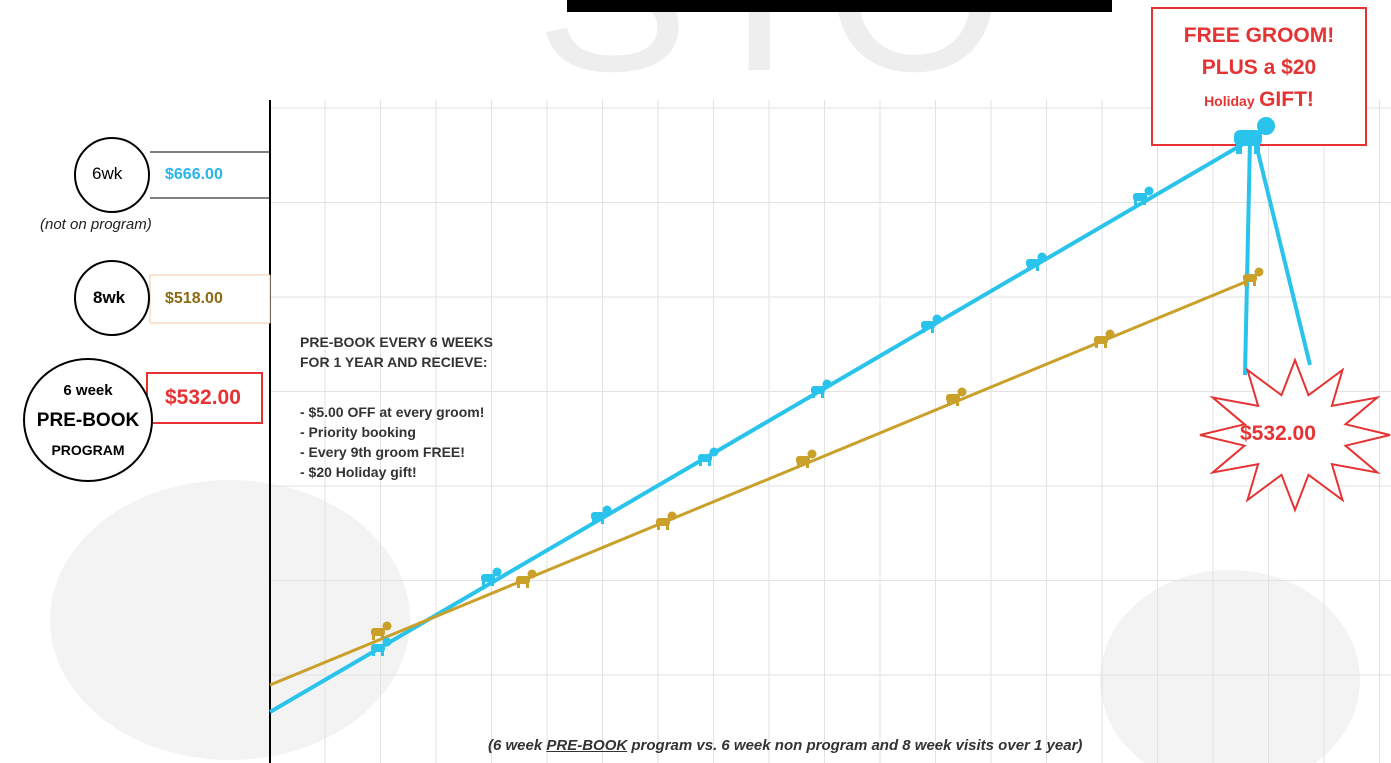 This screenshot has height=763, width=1391. What do you see at coordinates (194, 174) in the screenshot?
I see `price: $666.00` at bounding box center [194, 174].